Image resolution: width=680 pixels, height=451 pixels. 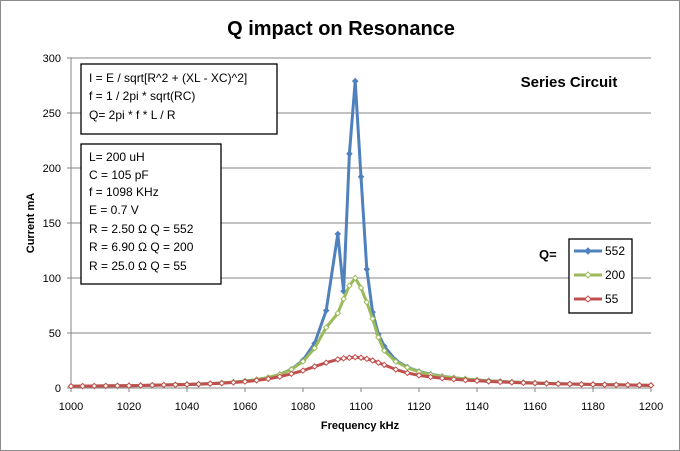 I want to click on param-r1: R = 2.50 Ω Q = 552, so click(x=141, y=229).